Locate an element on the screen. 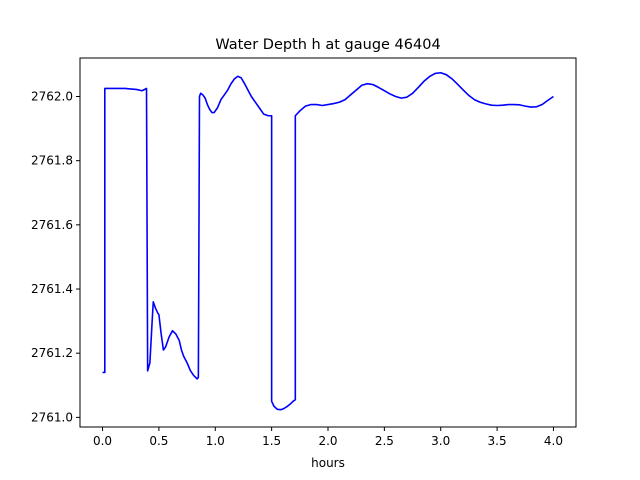  x-axis-label: hours is located at coordinates (328, 463).